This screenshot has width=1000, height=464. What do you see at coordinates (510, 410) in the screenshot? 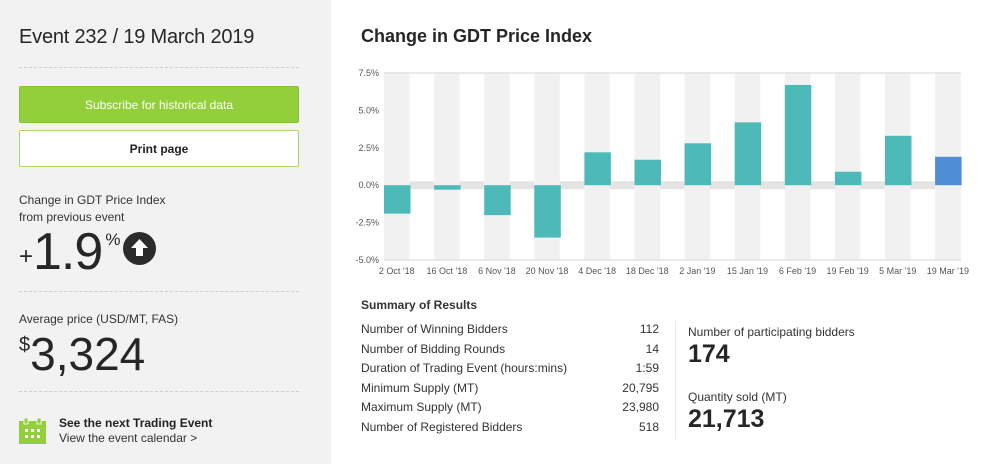
I see `summary-row: Maximum Supply (MT) 23,980` at bounding box center [510, 410].